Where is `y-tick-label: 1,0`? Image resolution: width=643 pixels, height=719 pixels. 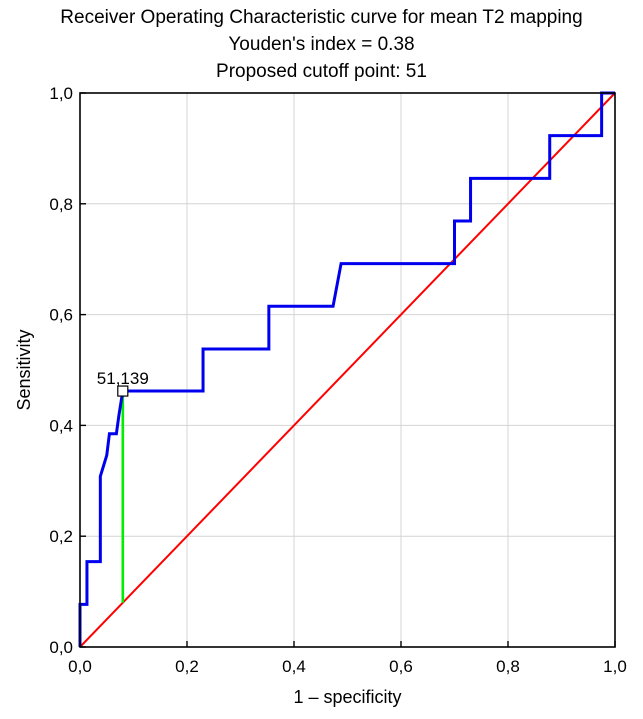
y-tick-label: 1,0 is located at coordinates (61, 93).